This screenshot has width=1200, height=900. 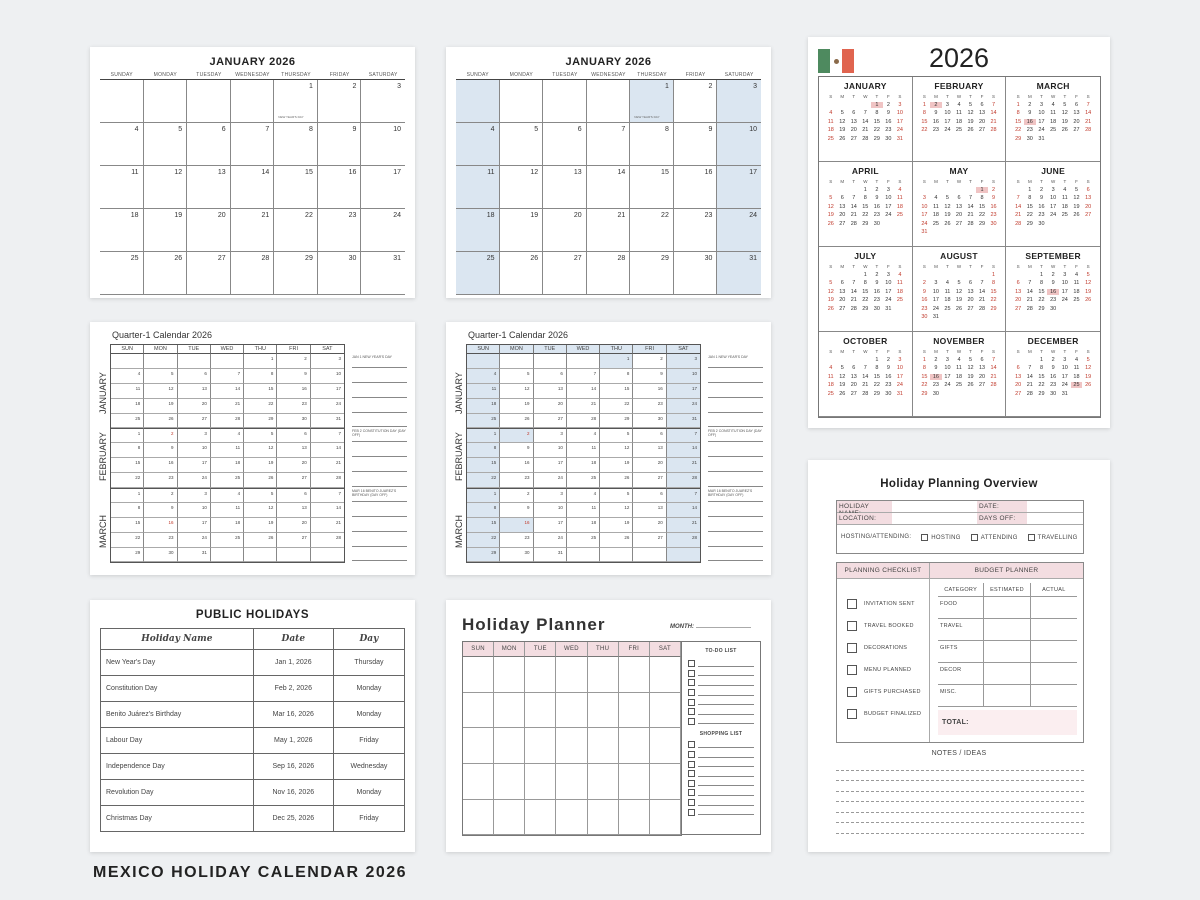 I want to click on day: 31, so click(x=935, y=317).